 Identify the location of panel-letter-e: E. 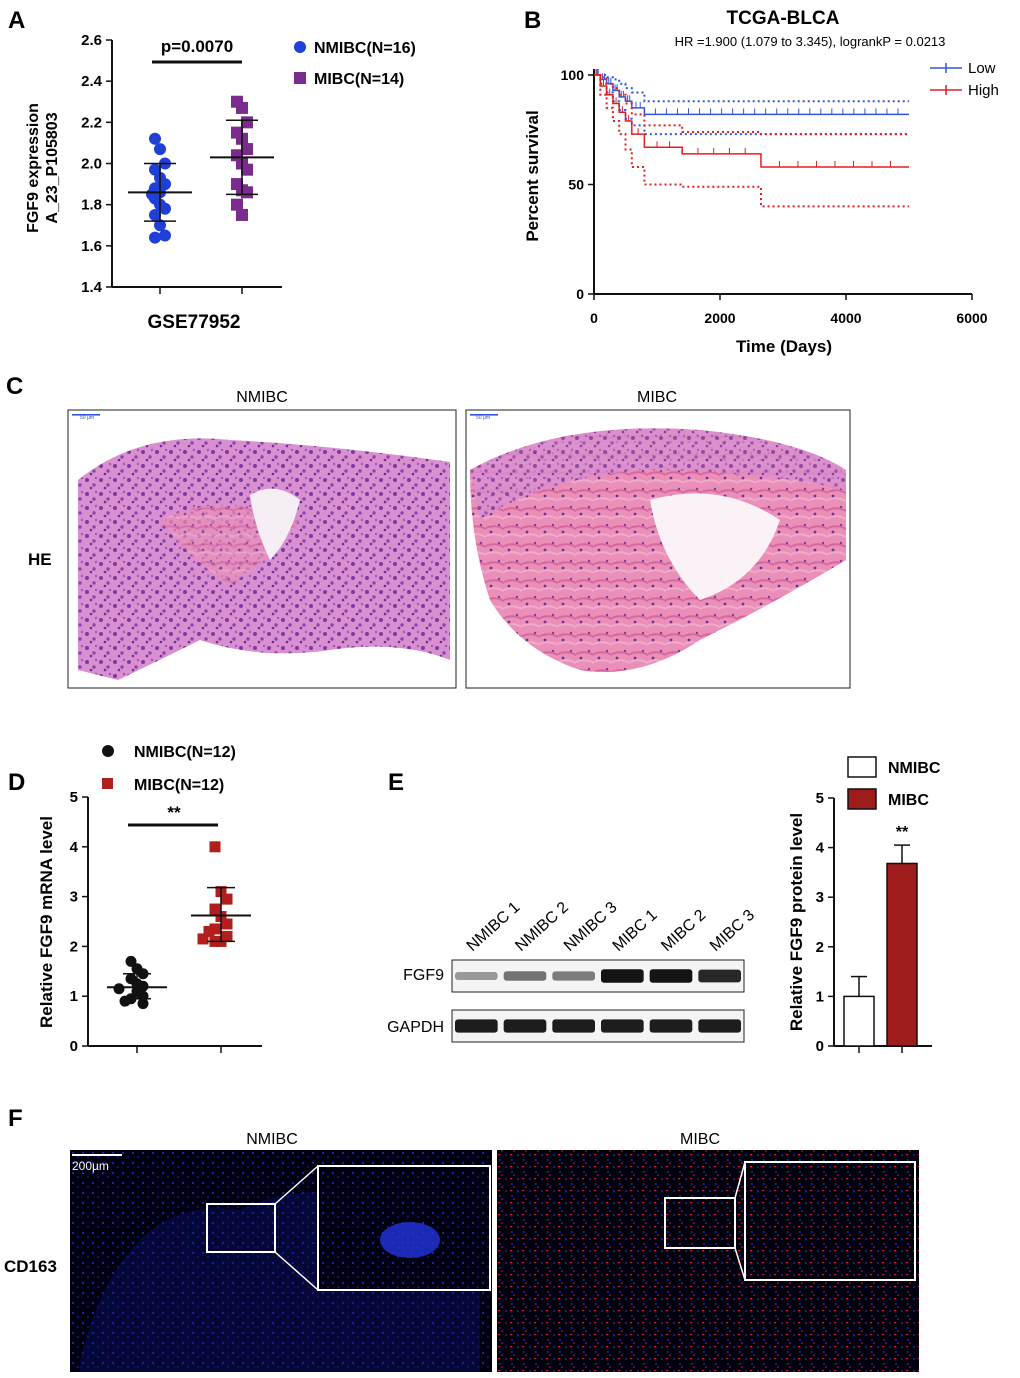
(396, 782).